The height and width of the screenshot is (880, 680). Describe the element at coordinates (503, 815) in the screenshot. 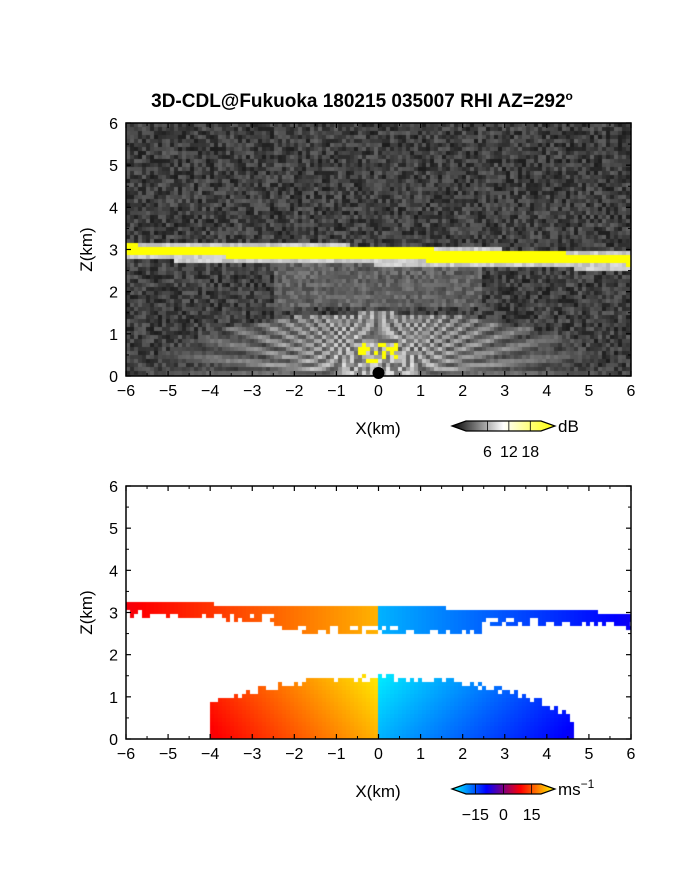

I see `colorbar-tick-label: 0` at that location.